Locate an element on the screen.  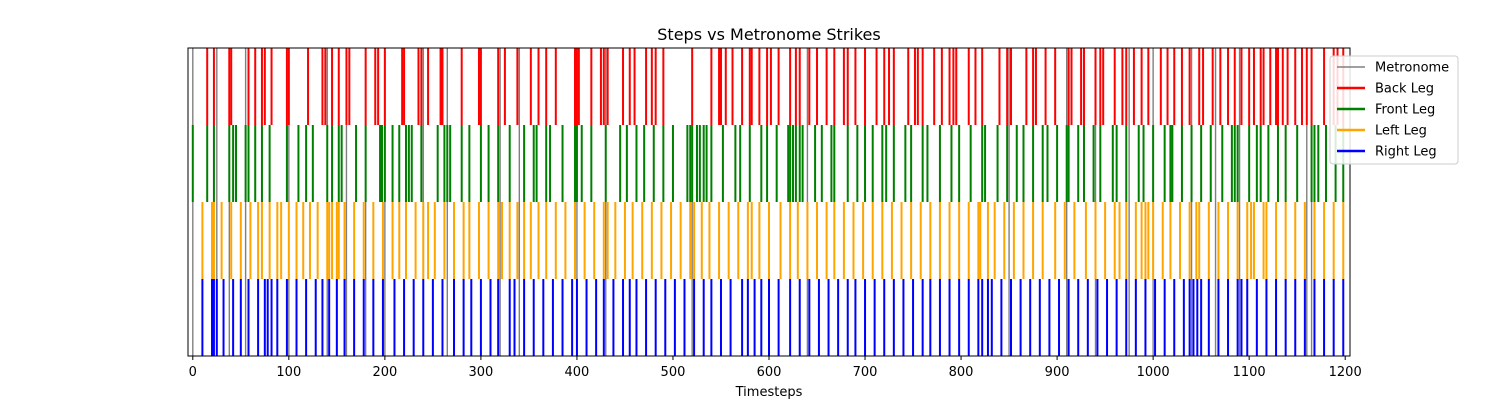
x-tick-label: 500 is located at coordinates (673, 372).